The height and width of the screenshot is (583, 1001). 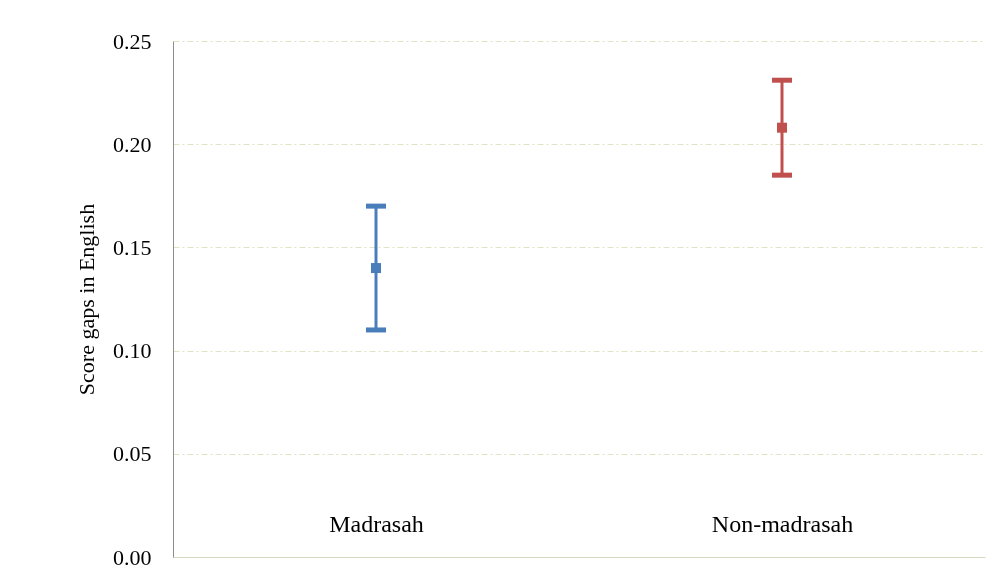 What do you see at coordinates (132, 41) in the screenshot?
I see `y-tick-label: 0.25` at bounding box center [132, 41].